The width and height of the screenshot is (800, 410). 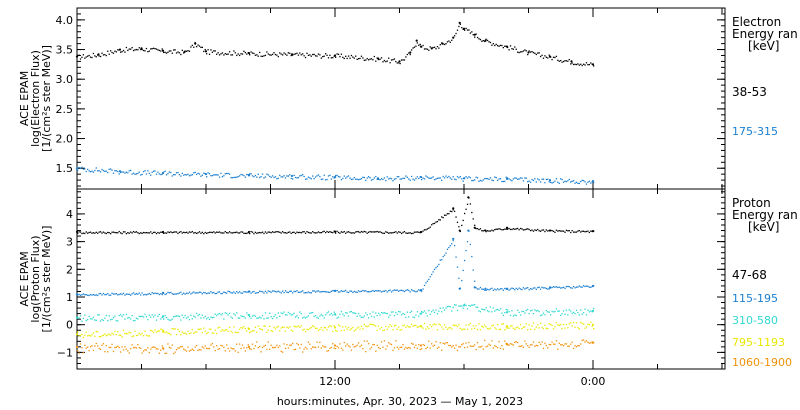 I want to click on x-tick-label: 12:00, so click(x=335, y=381).